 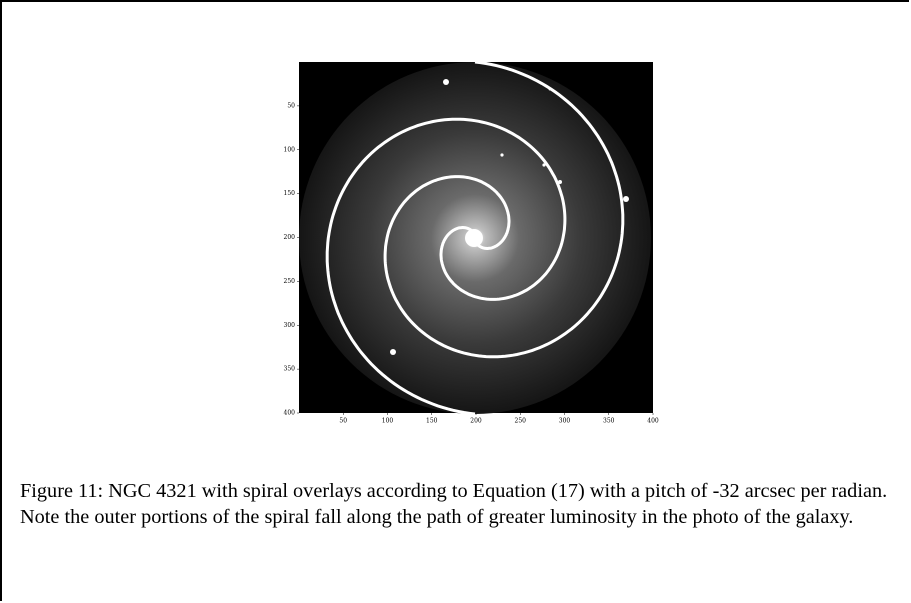 I want to click on x-tick-label: 50, so click(x=343, y=421).